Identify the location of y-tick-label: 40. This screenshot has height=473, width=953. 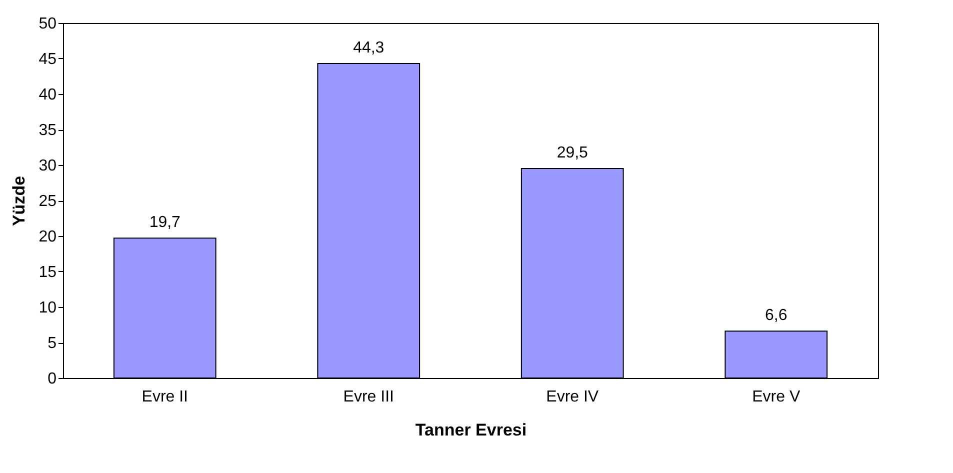
(47, 95).